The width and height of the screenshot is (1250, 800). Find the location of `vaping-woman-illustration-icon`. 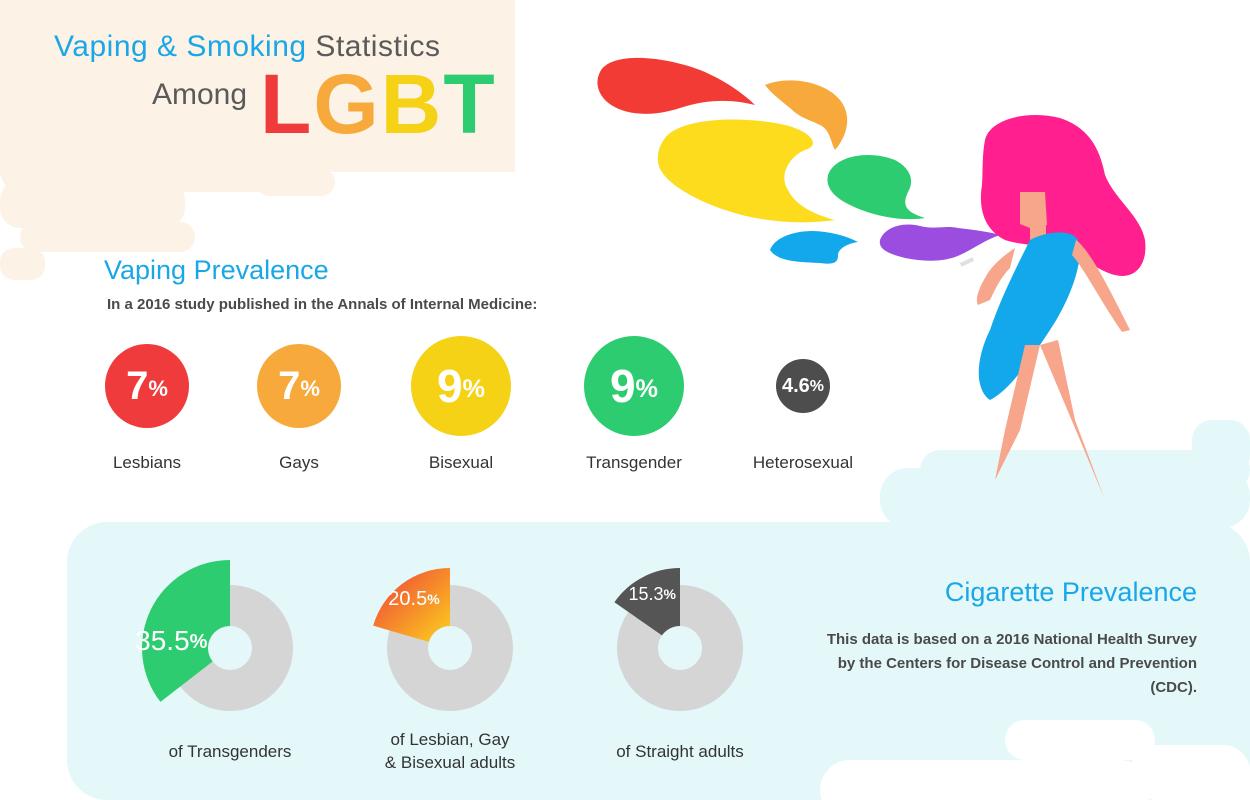

vaping-woman-illustration-icon is located at coordinates (1052, 307).